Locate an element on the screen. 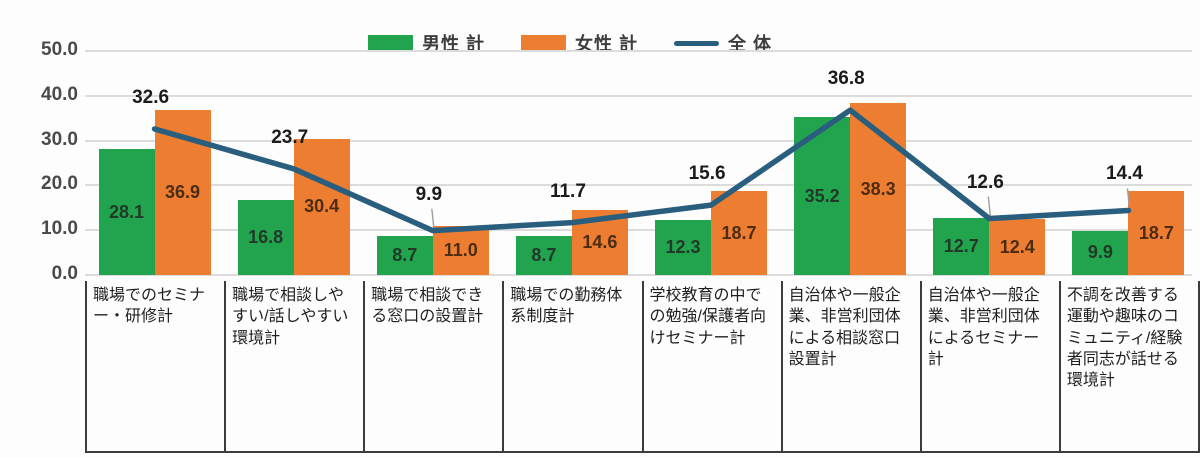  legend-item-overall: 全 体 is located at coordinates (723, 43).